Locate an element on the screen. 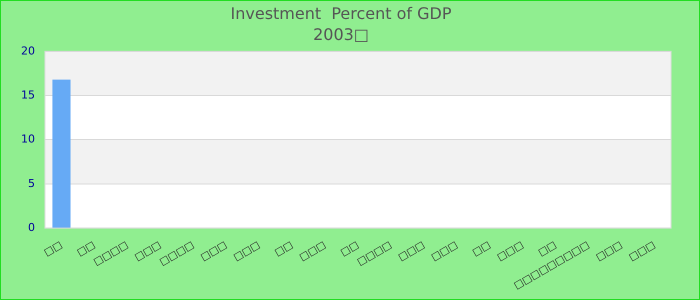 The height and width of the screenshot is (300, 700). y-tick-label: 10 is located at coordinates (27, 139).